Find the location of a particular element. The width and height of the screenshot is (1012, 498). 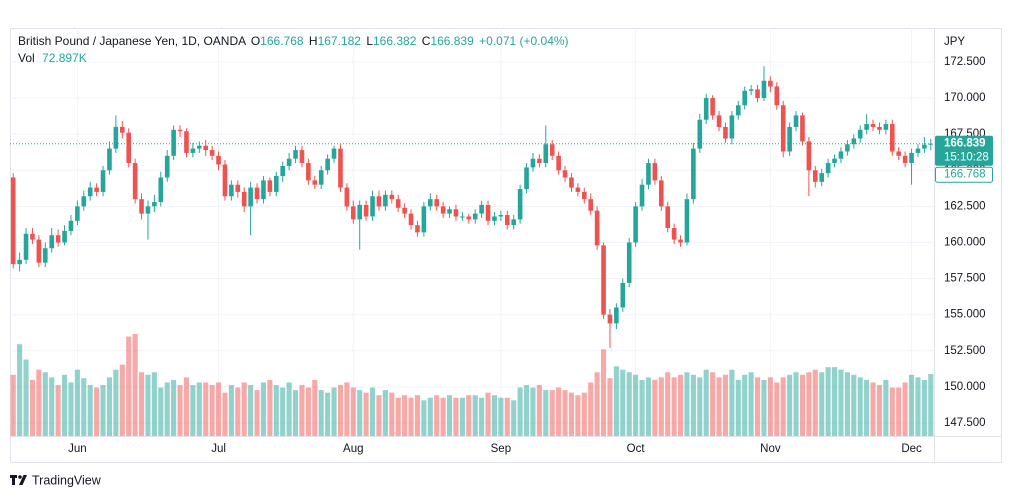

x-tick-label: Sep is located at coordinates (501, 449).